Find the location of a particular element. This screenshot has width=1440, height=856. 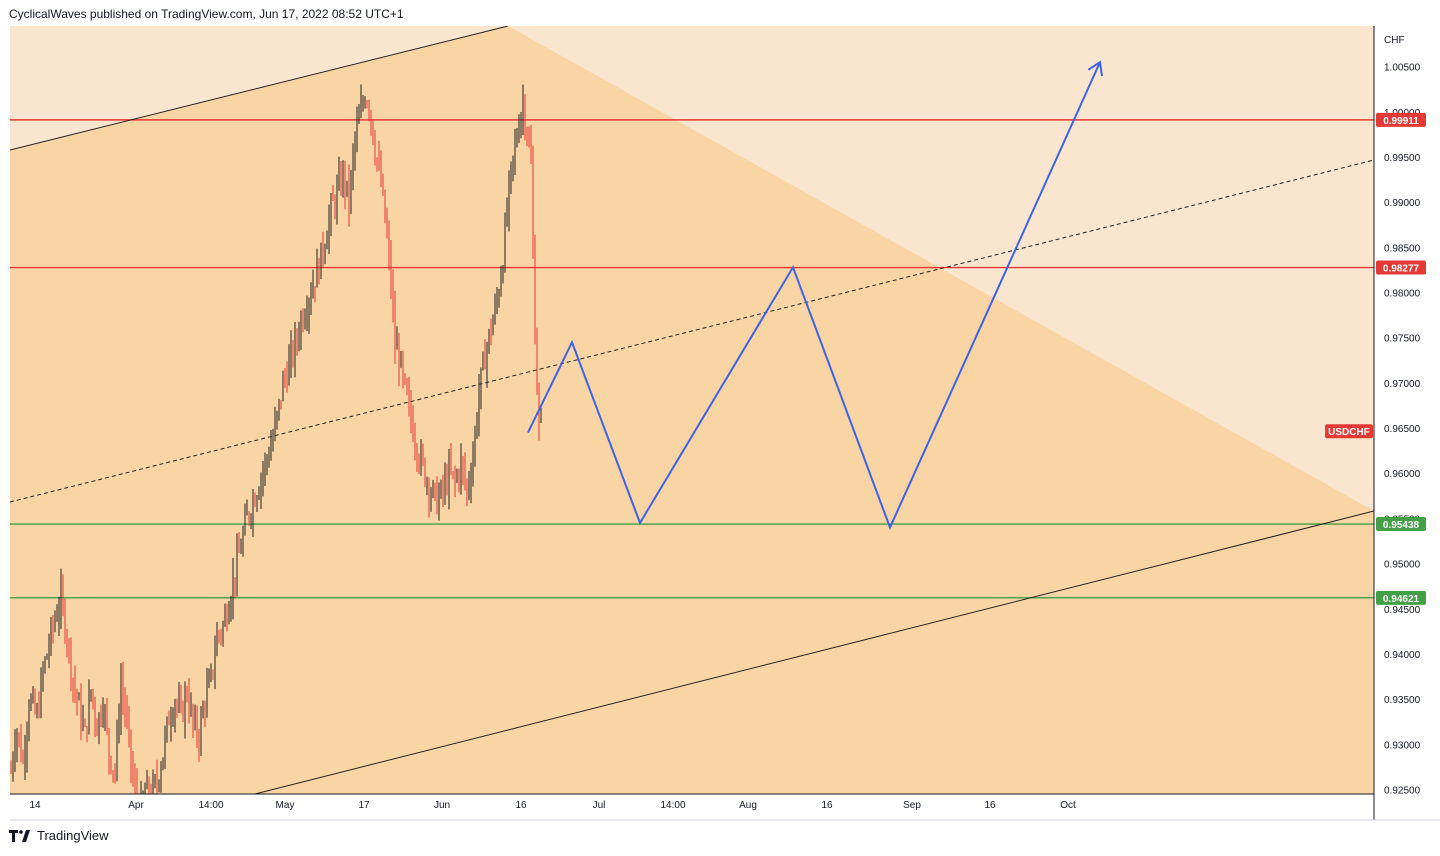

footer: TradingView is located at coordinates (59, 835).